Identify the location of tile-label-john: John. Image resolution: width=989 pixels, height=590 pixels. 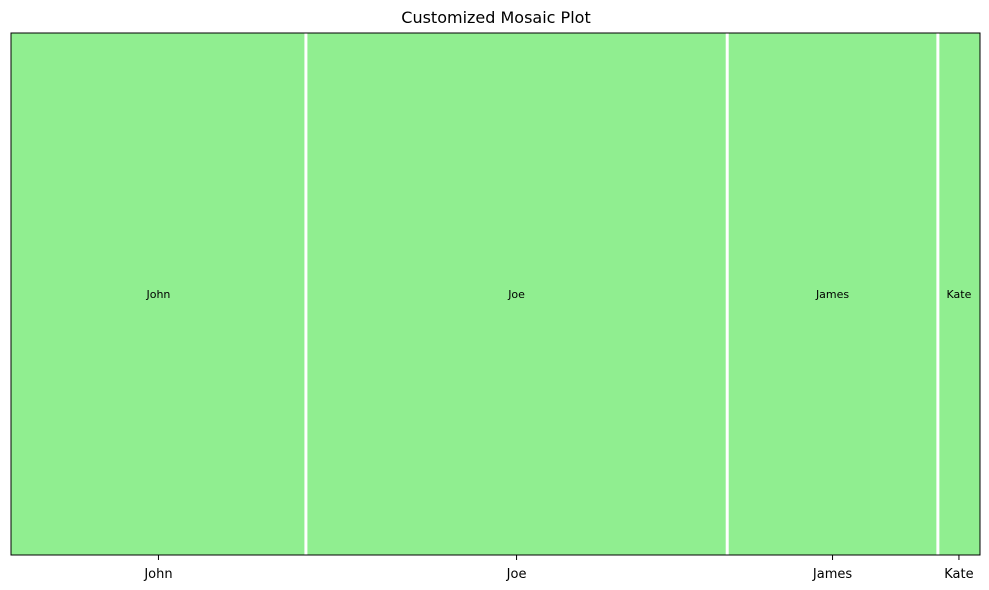
(157, 294).